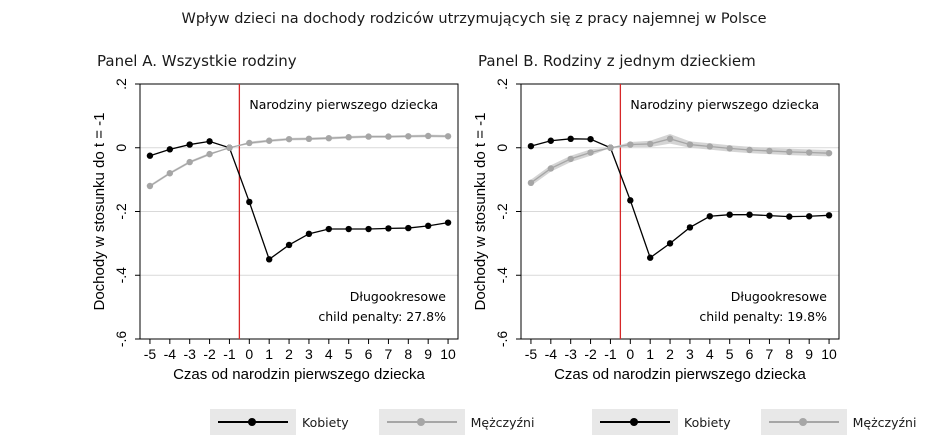 The image size is (948, 447). I want to click on penalty-annotation: child penalty: 19.8%, so click(763, 316).